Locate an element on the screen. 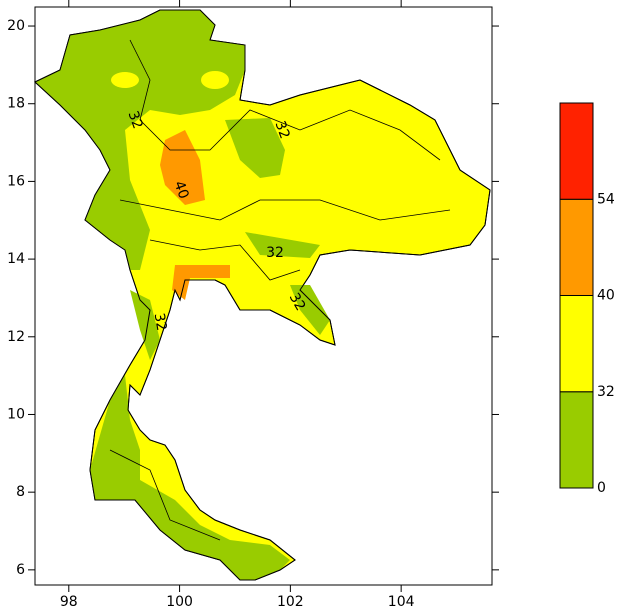 Image resolution: width=620 pixels, height=614 pixels. y-tick-label: 16 is located at coordinates (16, 181).